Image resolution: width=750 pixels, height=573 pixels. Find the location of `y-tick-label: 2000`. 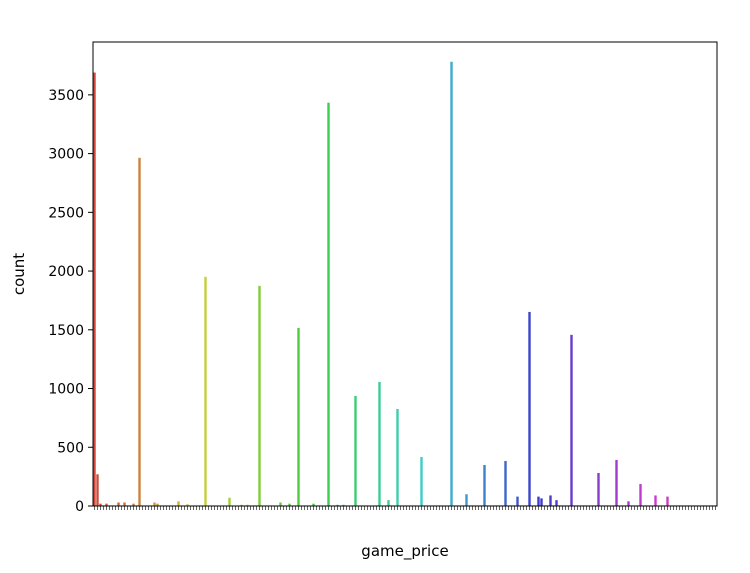

y-tick-label: 2000 is located at coordinates (66, 272).